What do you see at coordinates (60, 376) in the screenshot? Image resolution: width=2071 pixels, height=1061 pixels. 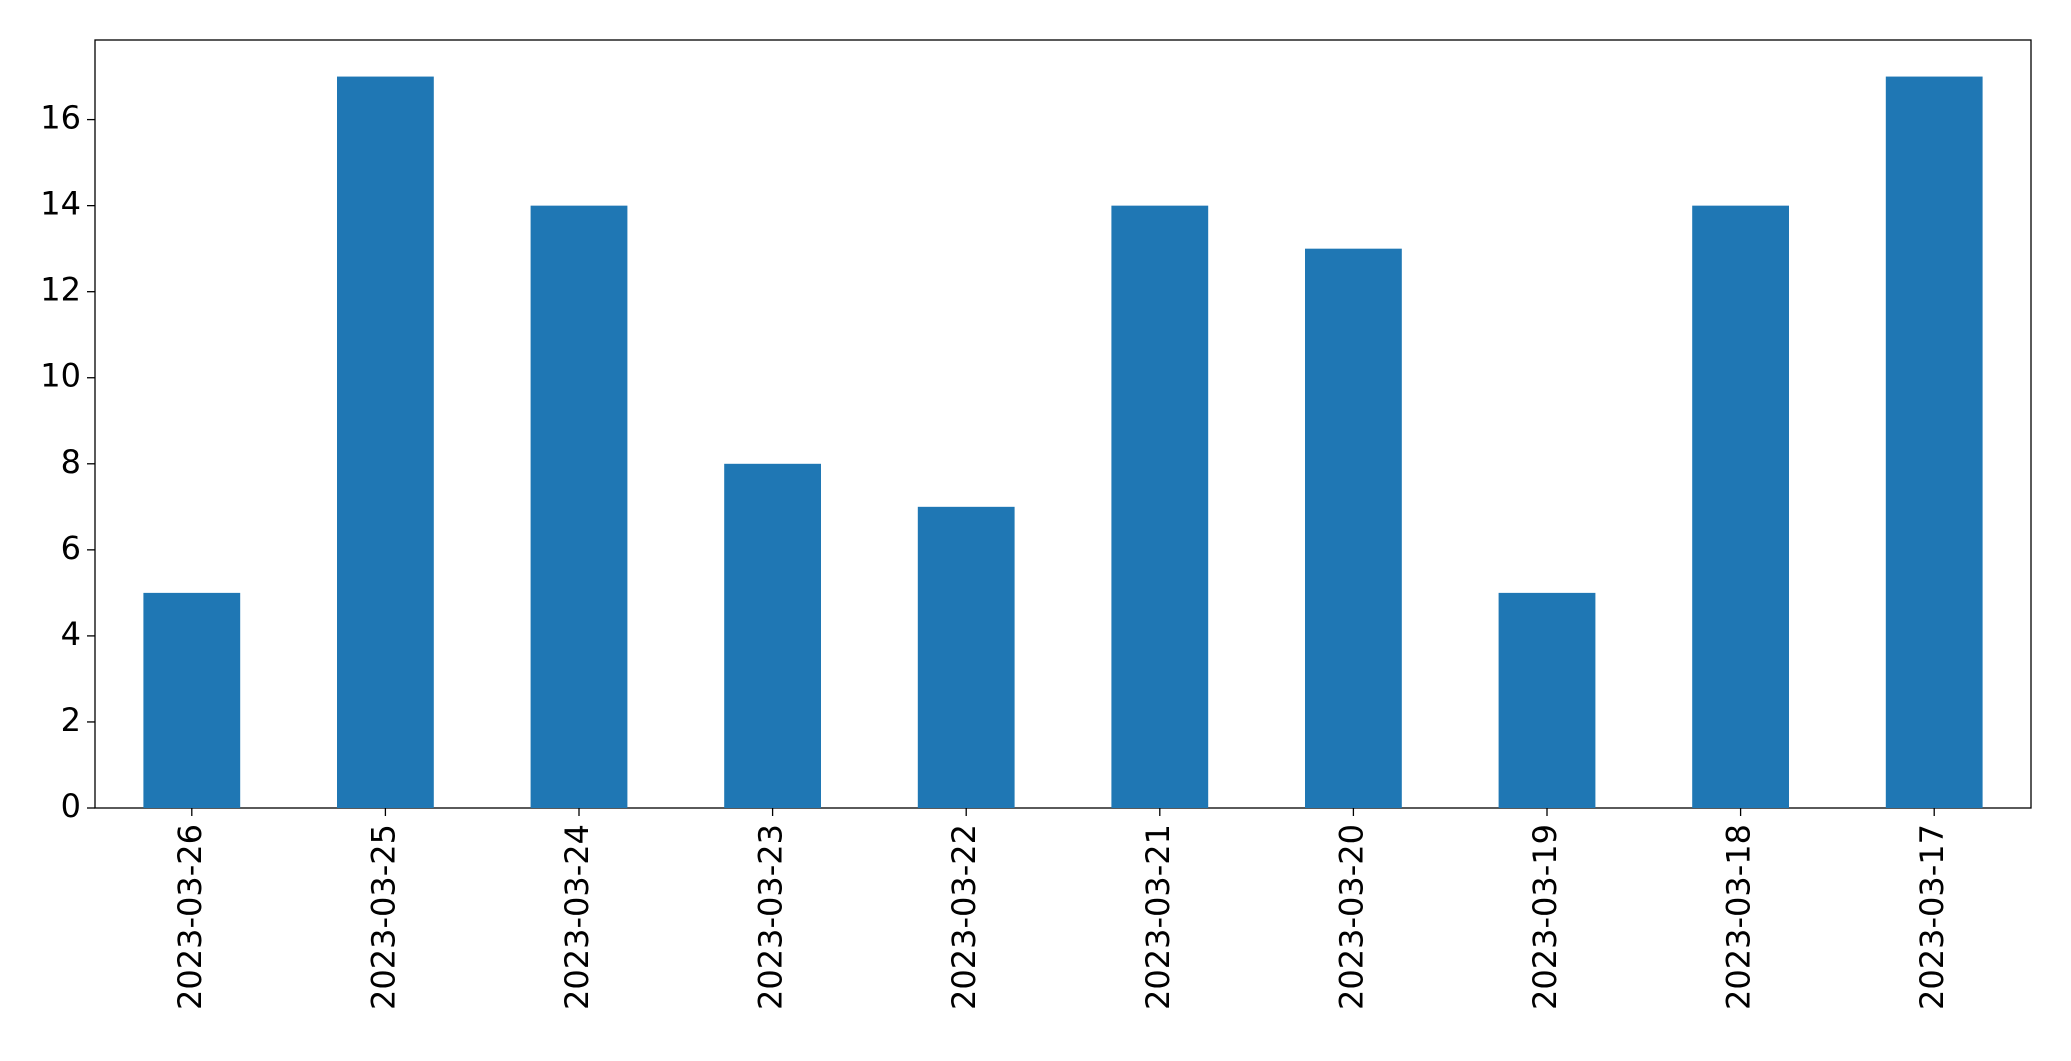 I see `y-tick-label: 10` at bounding box center [60, 376].